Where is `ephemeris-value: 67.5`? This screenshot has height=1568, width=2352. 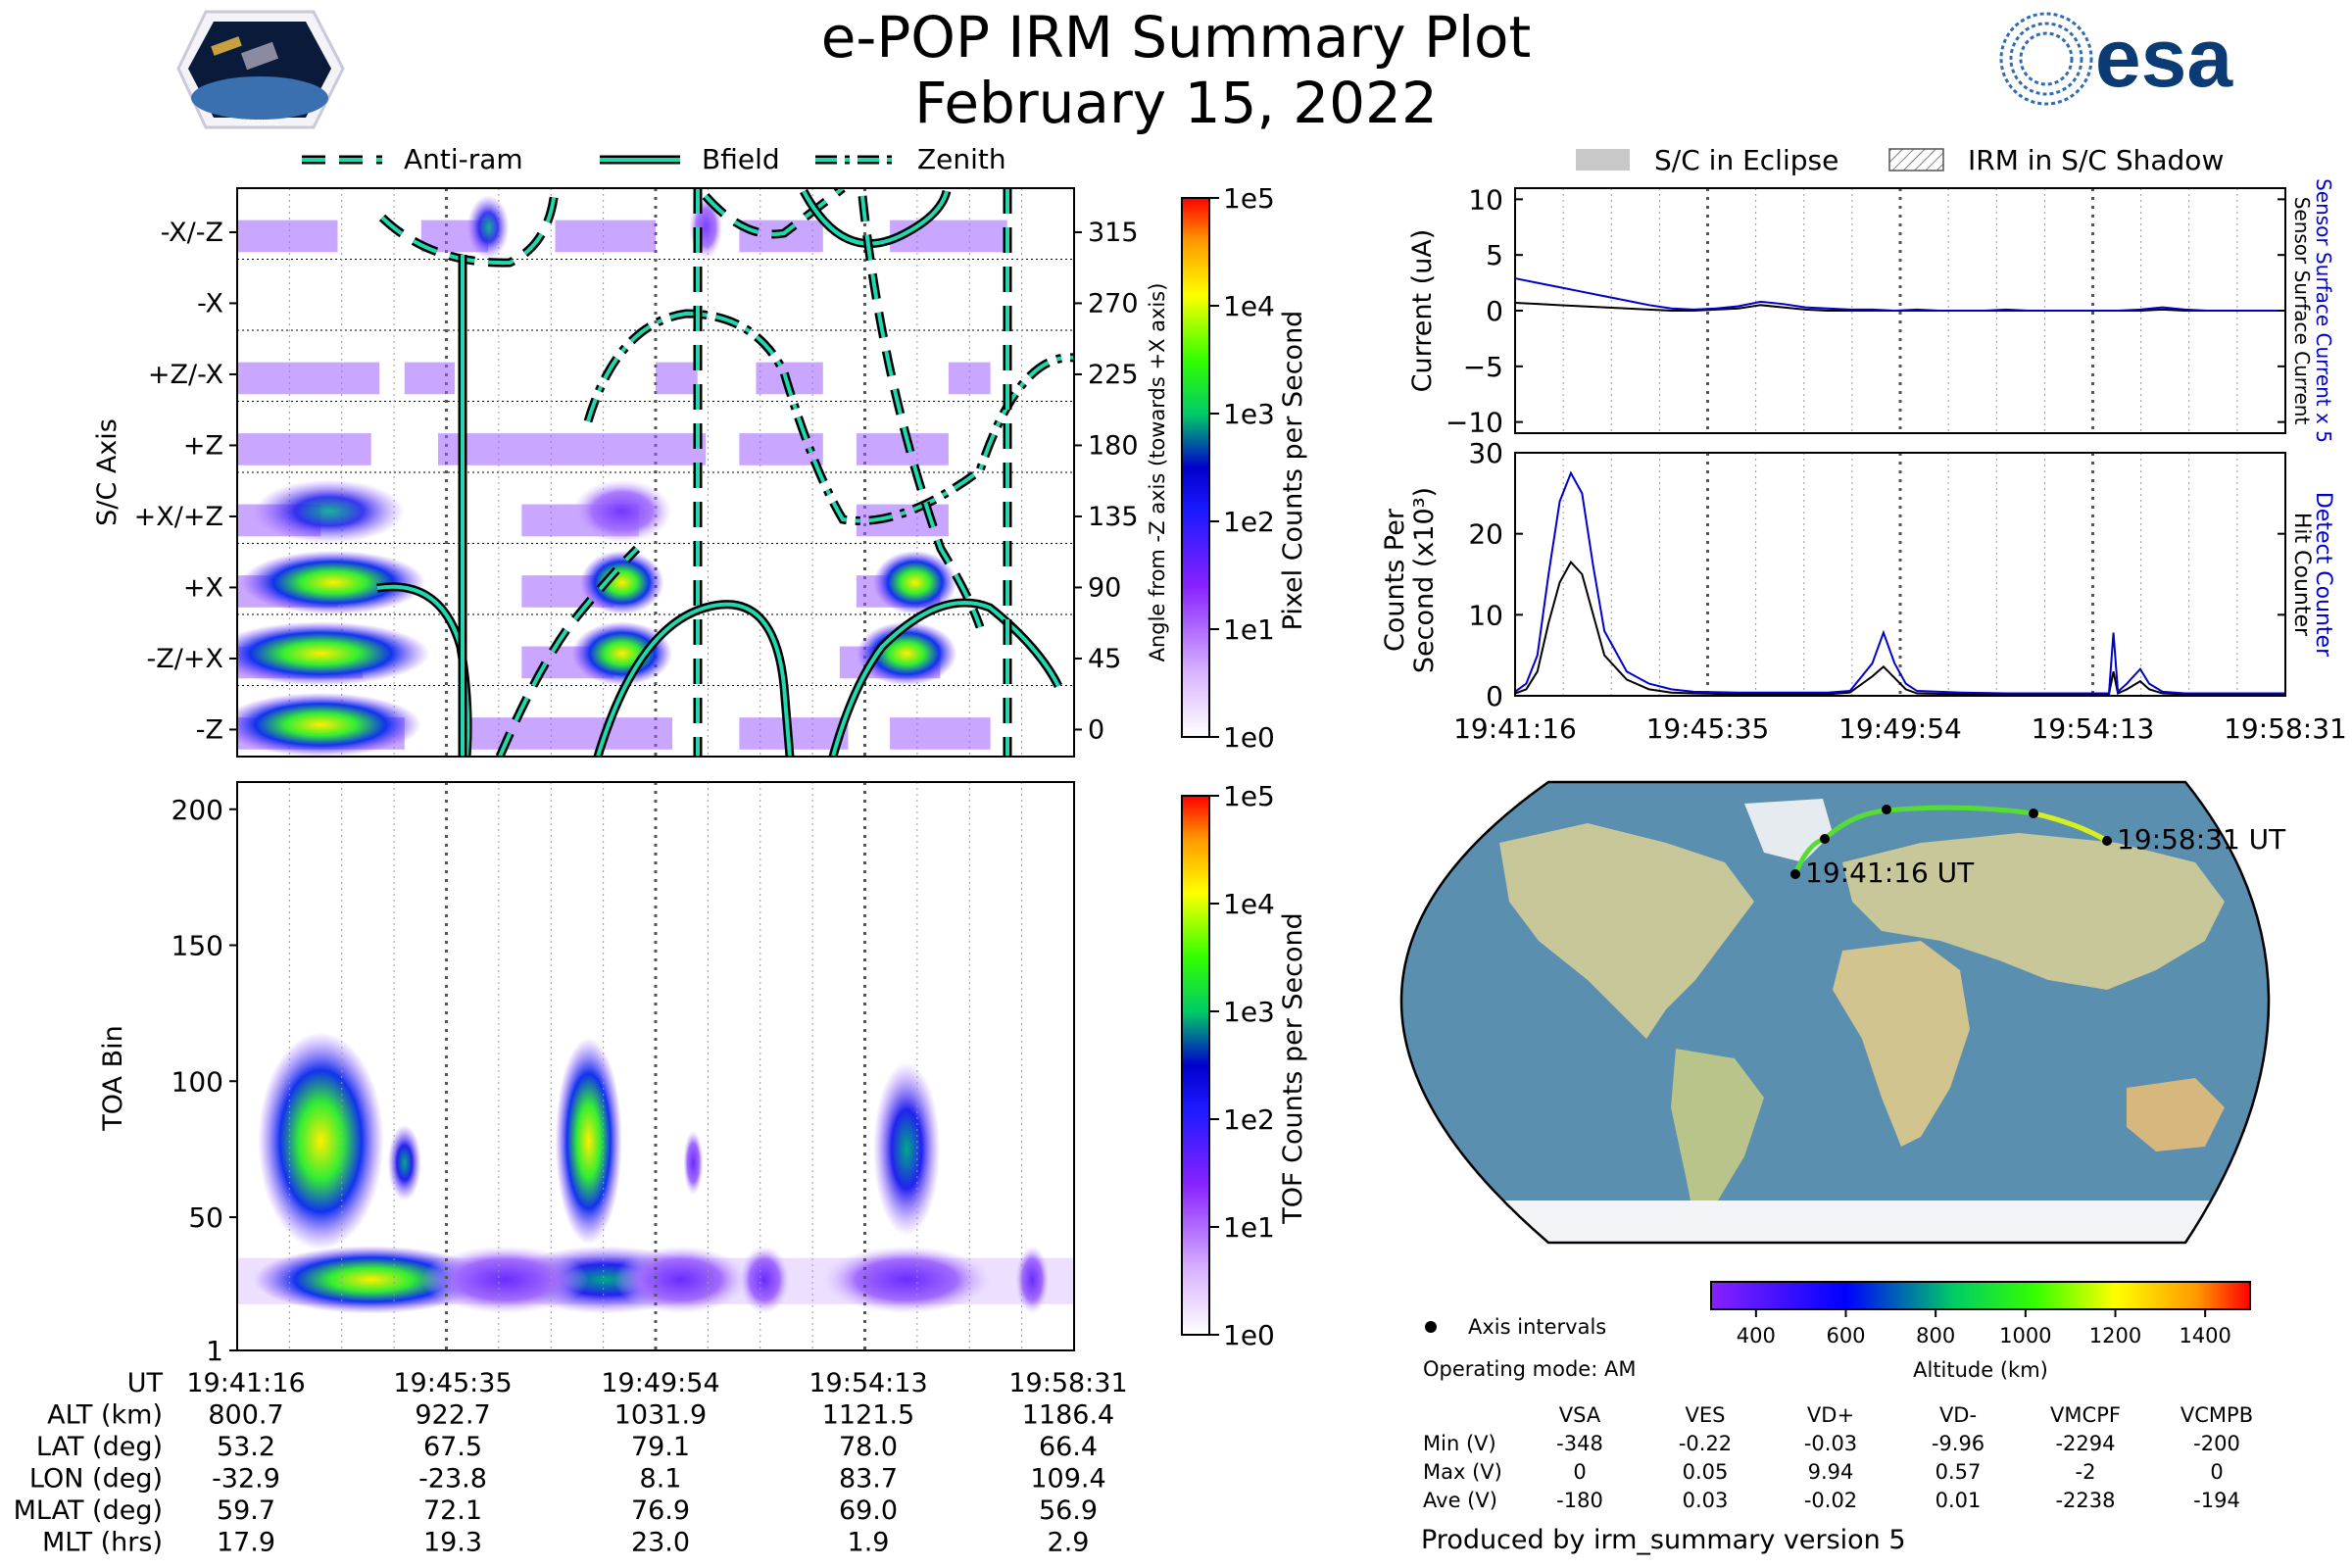
ephemeris-value: 67.5 is located at coordinates (452, 1447).